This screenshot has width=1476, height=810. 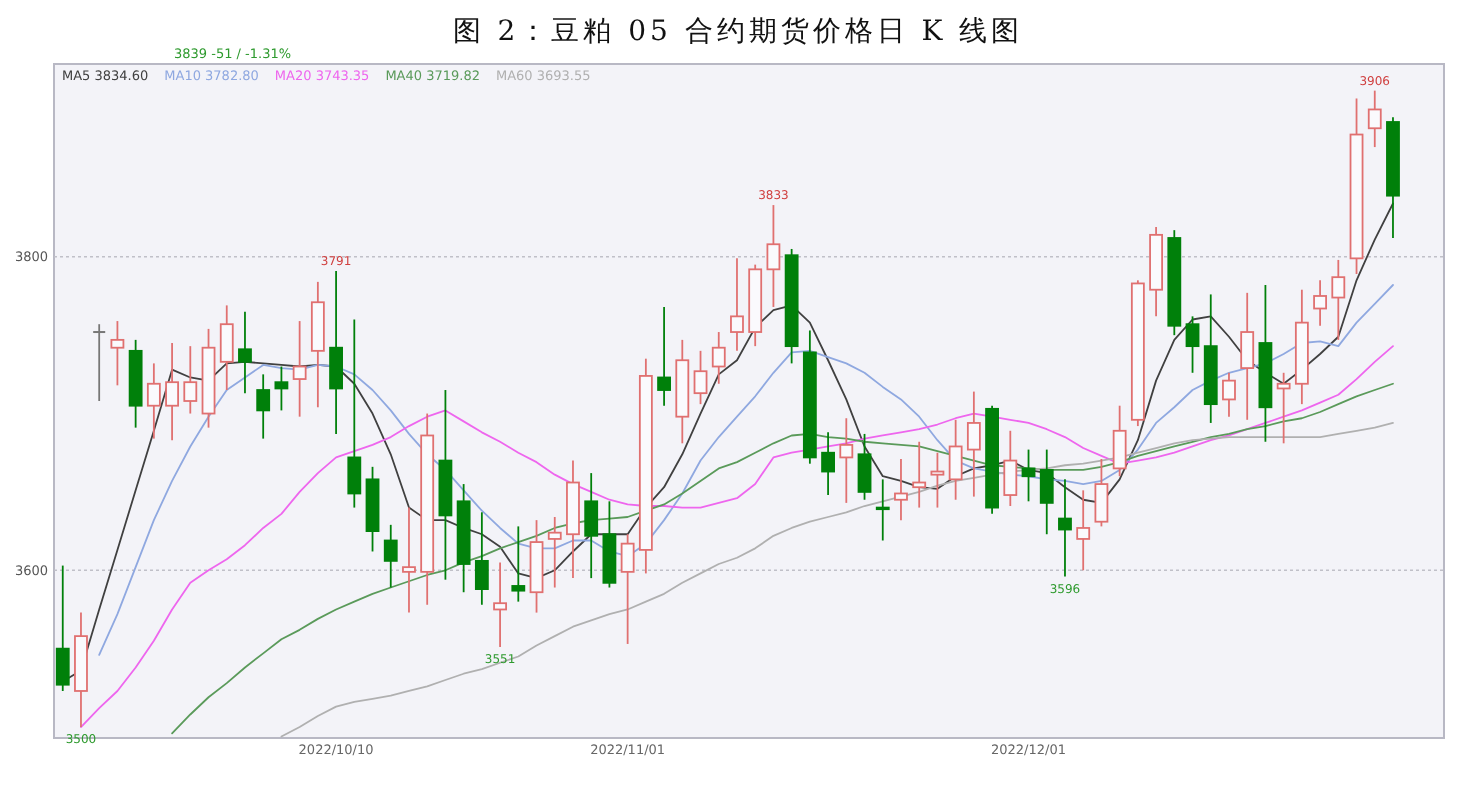 What do you see at coordinates (738, 32) in the screenshot?
I see `chart-title: 图 2：豆粕 05 合约期货价格日 K 线图` at bounding box center [738, 32].